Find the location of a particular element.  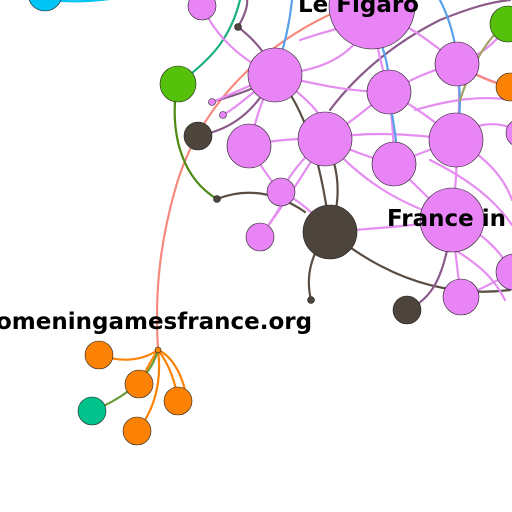

node-label-le-figaro: Le Figaro is located at coordinates (358, 9).